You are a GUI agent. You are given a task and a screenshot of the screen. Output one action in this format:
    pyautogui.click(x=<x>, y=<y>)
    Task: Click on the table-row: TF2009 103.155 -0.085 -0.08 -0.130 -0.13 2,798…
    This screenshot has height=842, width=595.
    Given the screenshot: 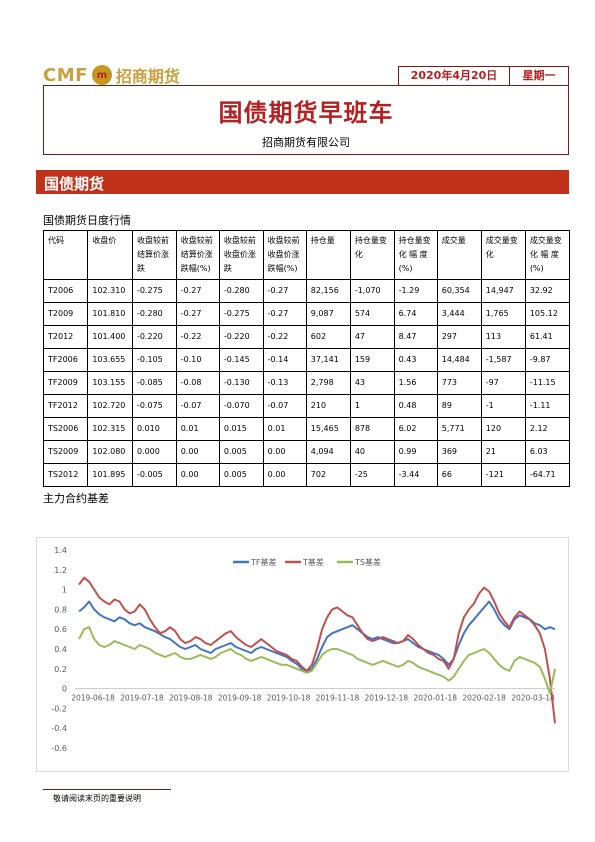 What is the action you would take?
    pyautogui.click(x=306, y=383)
    